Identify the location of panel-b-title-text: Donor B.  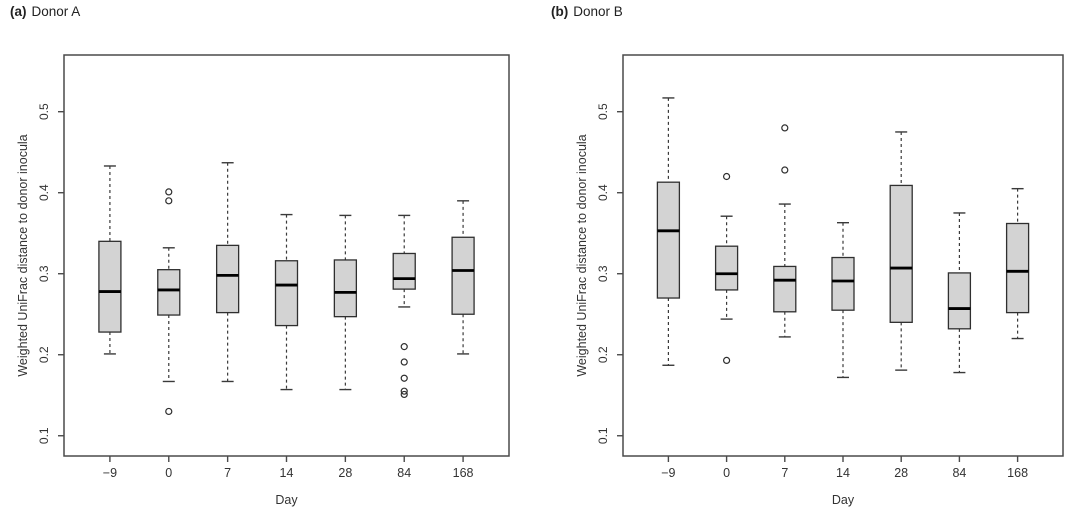
(598, 11).